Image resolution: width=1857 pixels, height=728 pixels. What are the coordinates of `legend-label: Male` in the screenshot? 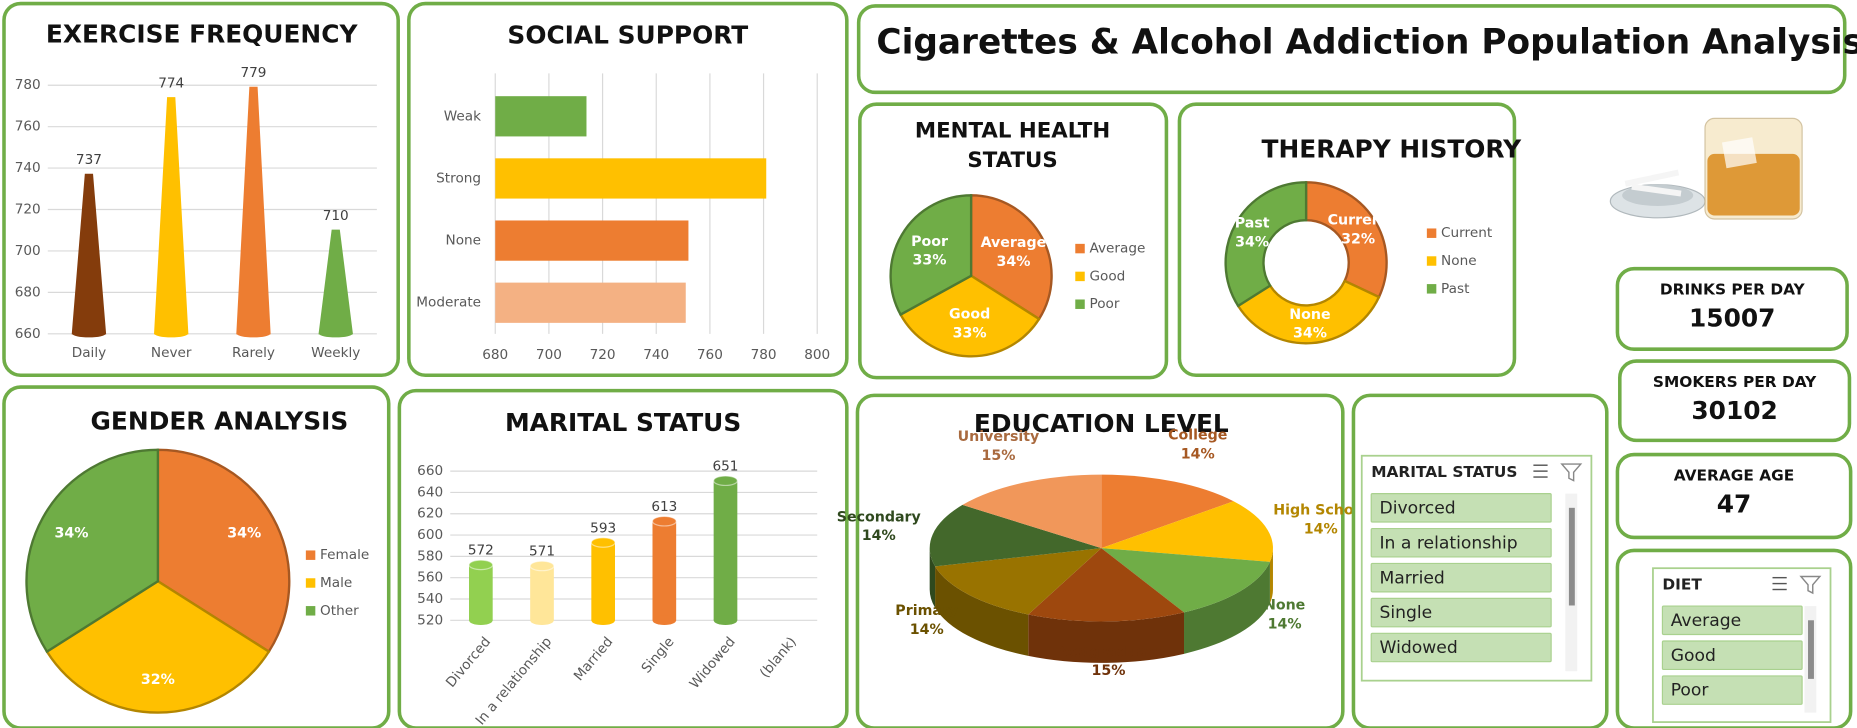 It's located at (336, 583).